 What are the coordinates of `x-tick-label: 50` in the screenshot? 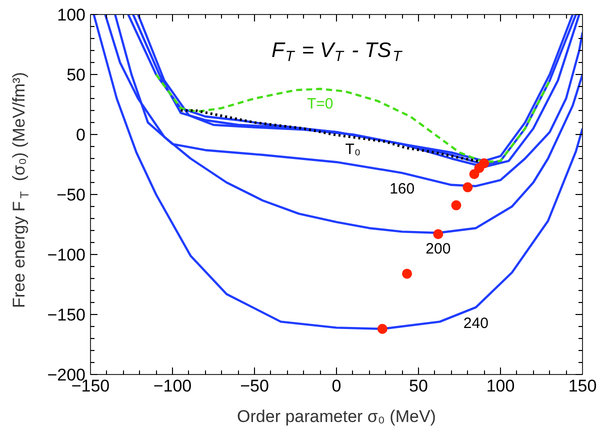 It's located at (418, 386).